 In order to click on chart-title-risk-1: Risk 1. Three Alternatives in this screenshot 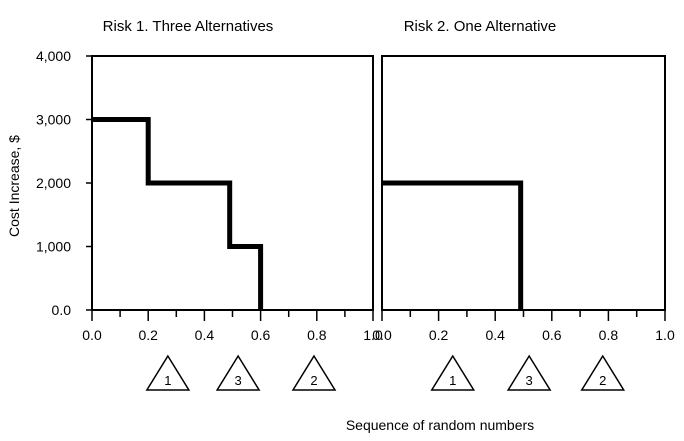, I will do `click(188, 26)`.